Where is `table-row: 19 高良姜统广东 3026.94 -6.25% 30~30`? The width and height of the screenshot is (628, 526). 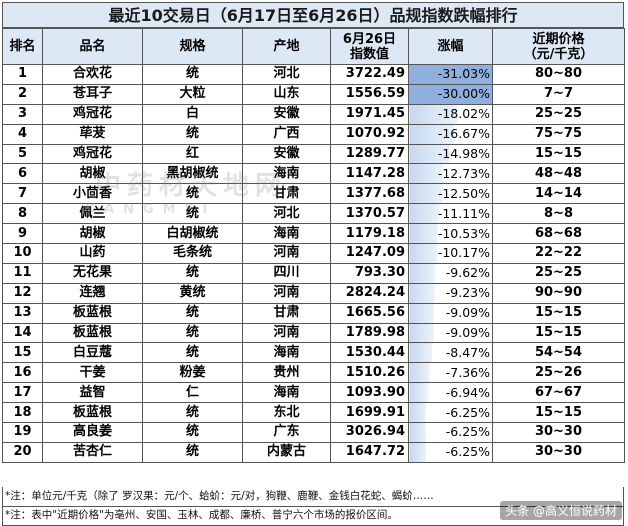
table-row: 19 高良姜统广东 3026.94 -6.25% 30~30 is located at coordinates (313, 432).